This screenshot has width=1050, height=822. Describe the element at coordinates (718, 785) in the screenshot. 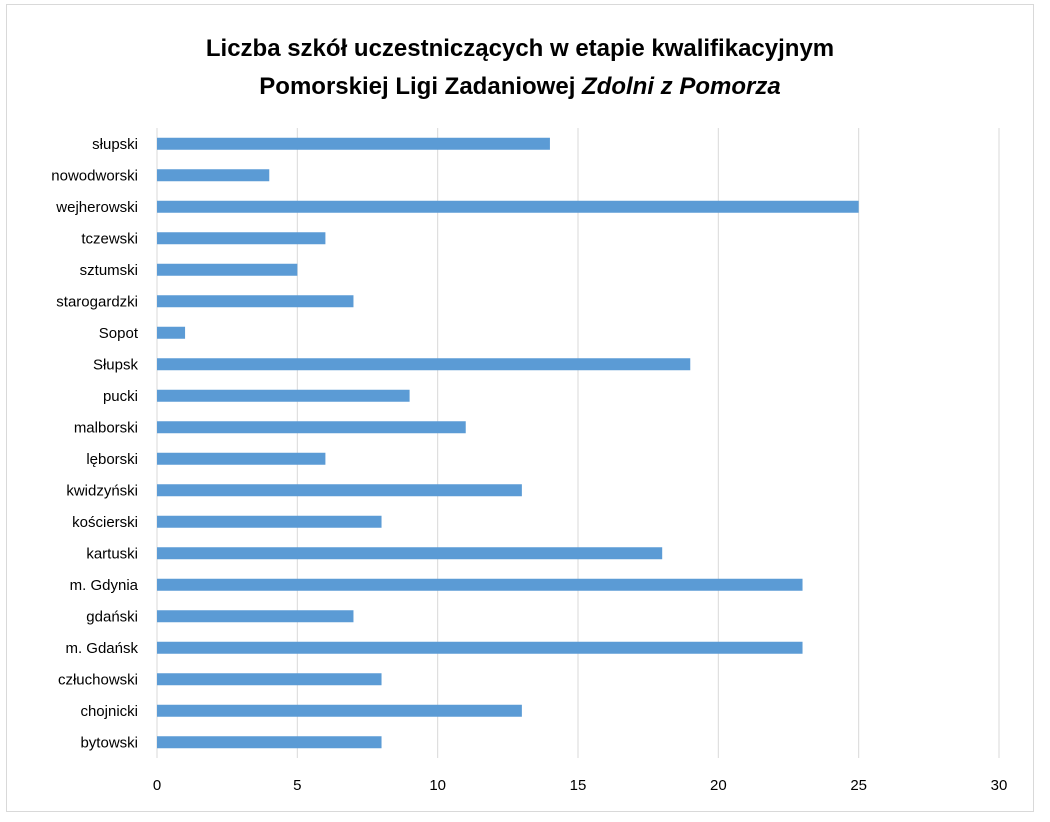

I see `x-tick-label: 20` at that location.